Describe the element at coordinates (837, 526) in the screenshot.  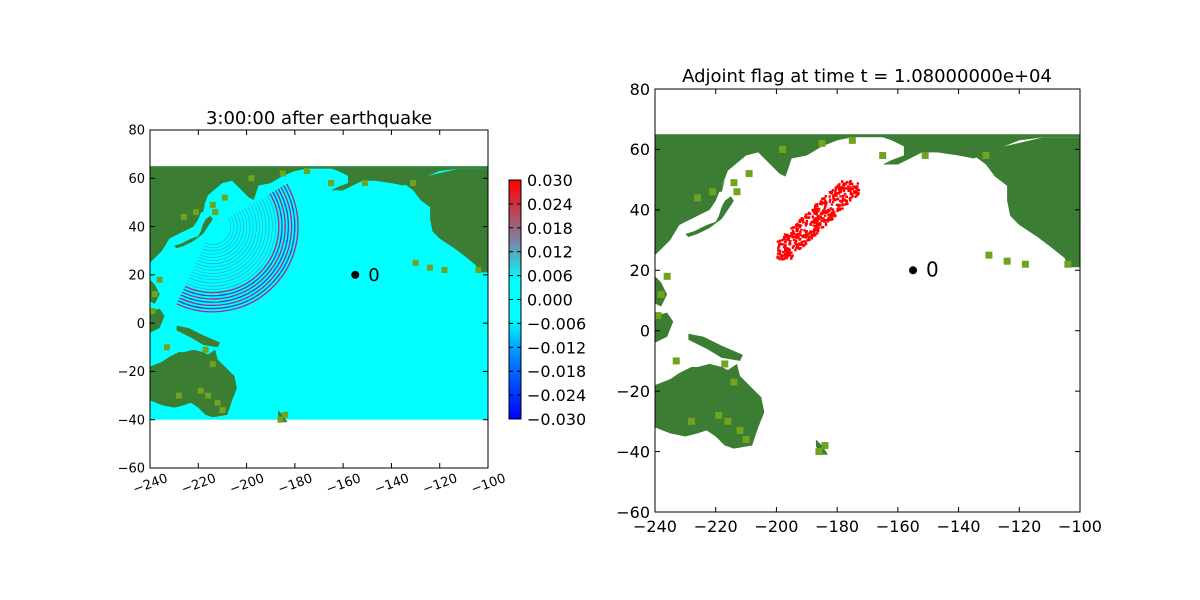
I see `x-tick-label: −180` at that location.